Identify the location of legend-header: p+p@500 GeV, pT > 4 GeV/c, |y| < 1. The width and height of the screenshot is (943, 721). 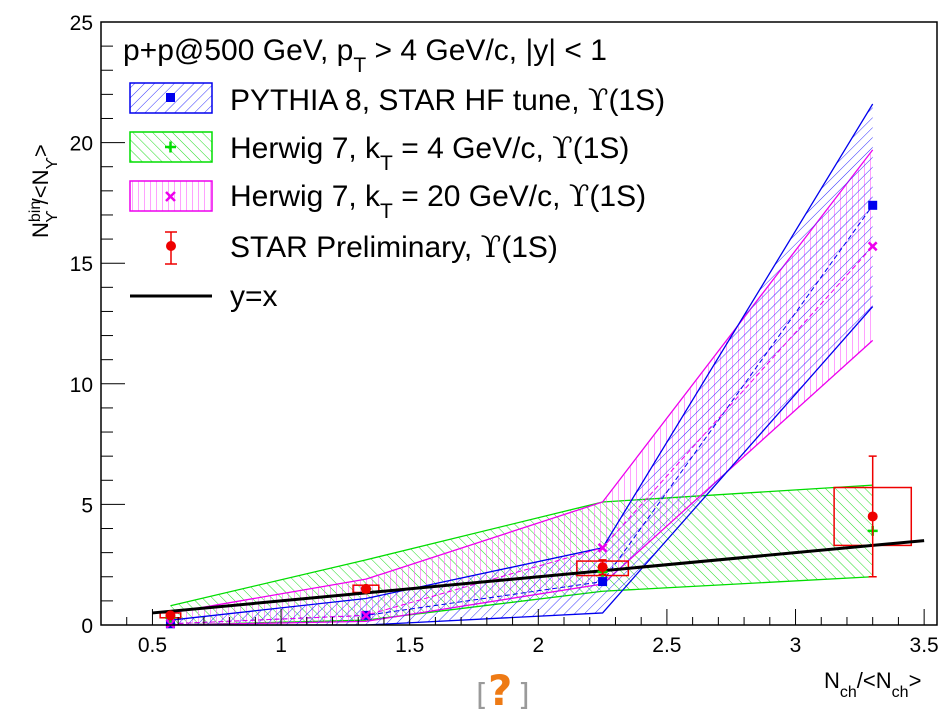
(365, 55).